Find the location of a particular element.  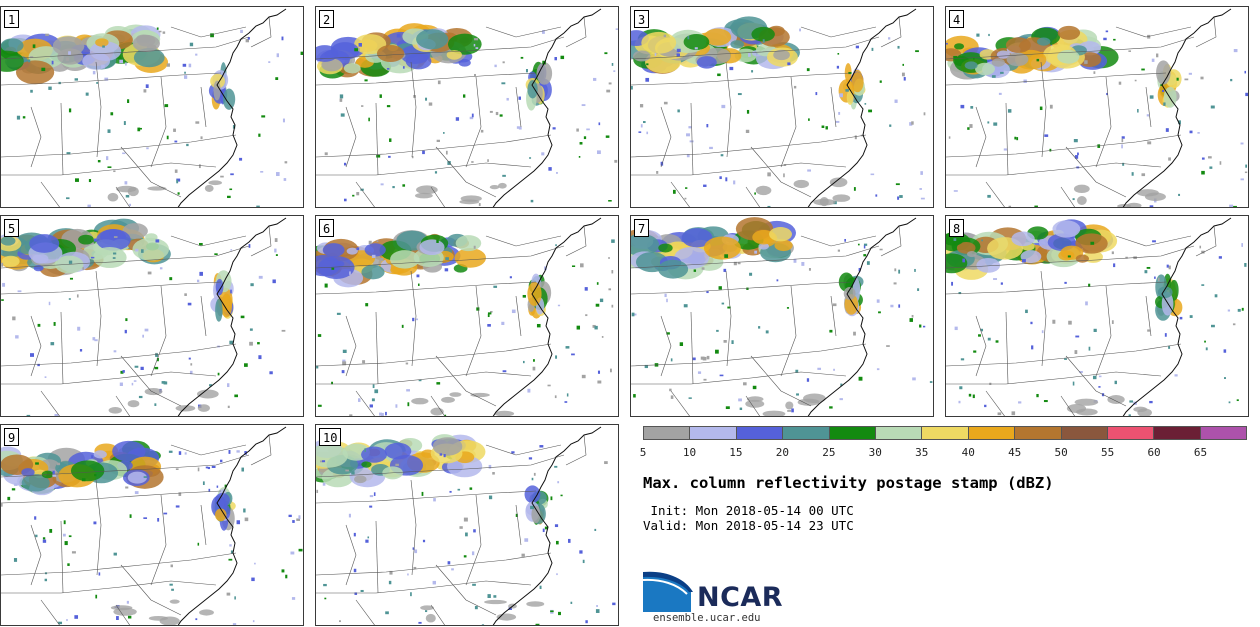

colorbar-tick-label: 10 is located at coordinates (689, 452).